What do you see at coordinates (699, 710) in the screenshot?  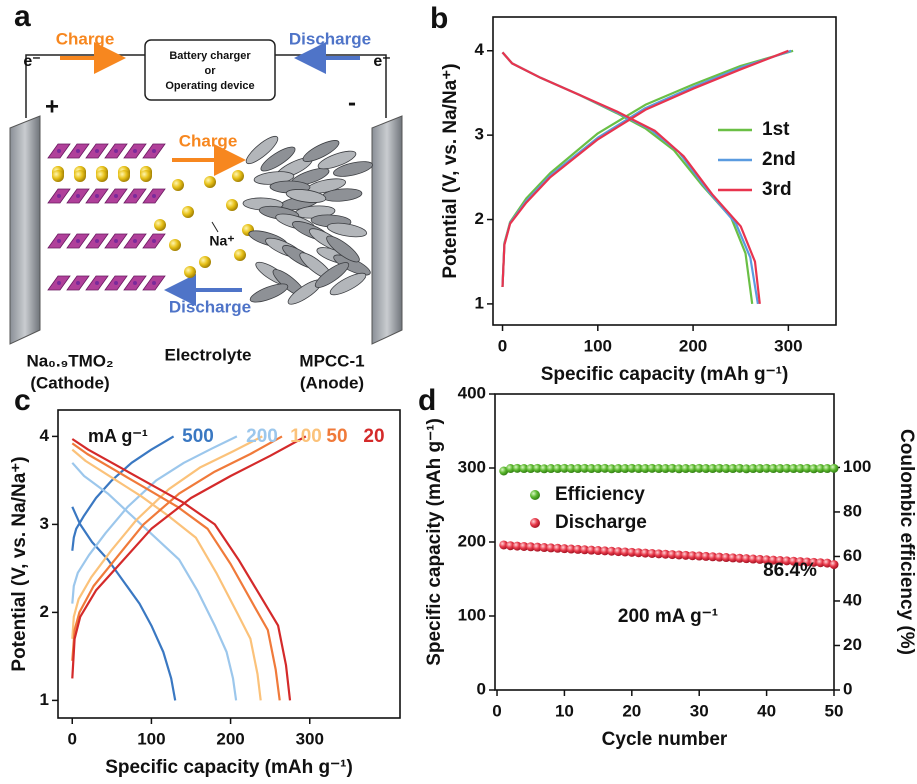 I see `x-tick-label: 30` at bounding box center [699, 710].